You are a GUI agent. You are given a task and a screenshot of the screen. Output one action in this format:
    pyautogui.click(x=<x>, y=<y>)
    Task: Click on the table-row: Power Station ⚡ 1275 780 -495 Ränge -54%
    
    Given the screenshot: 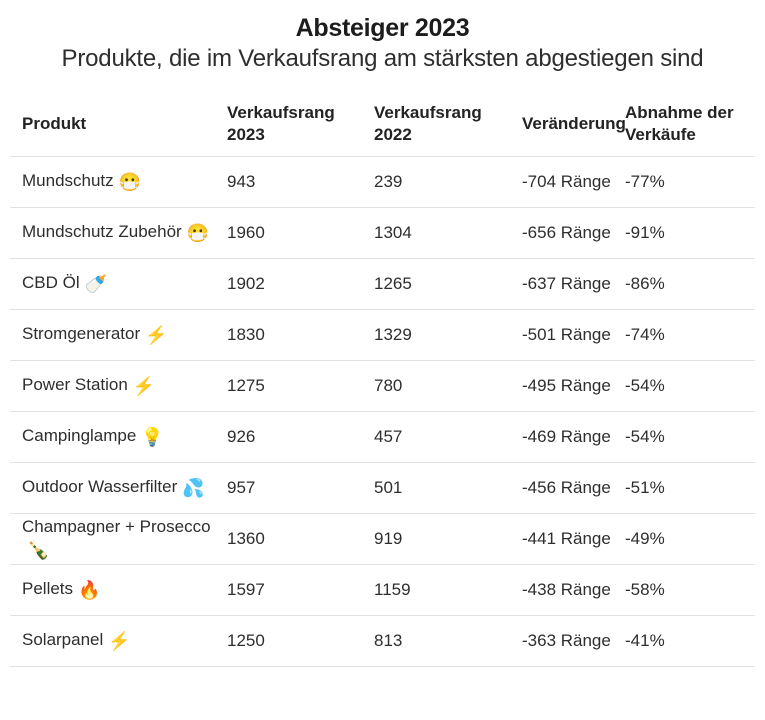 What is the action you would take?
    pyautogui.click(x=382, y=386)
    